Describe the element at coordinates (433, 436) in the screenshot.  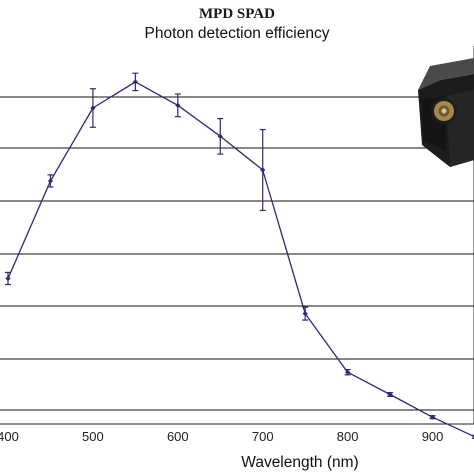
I see `x-tick-label-900: 900` at that location.